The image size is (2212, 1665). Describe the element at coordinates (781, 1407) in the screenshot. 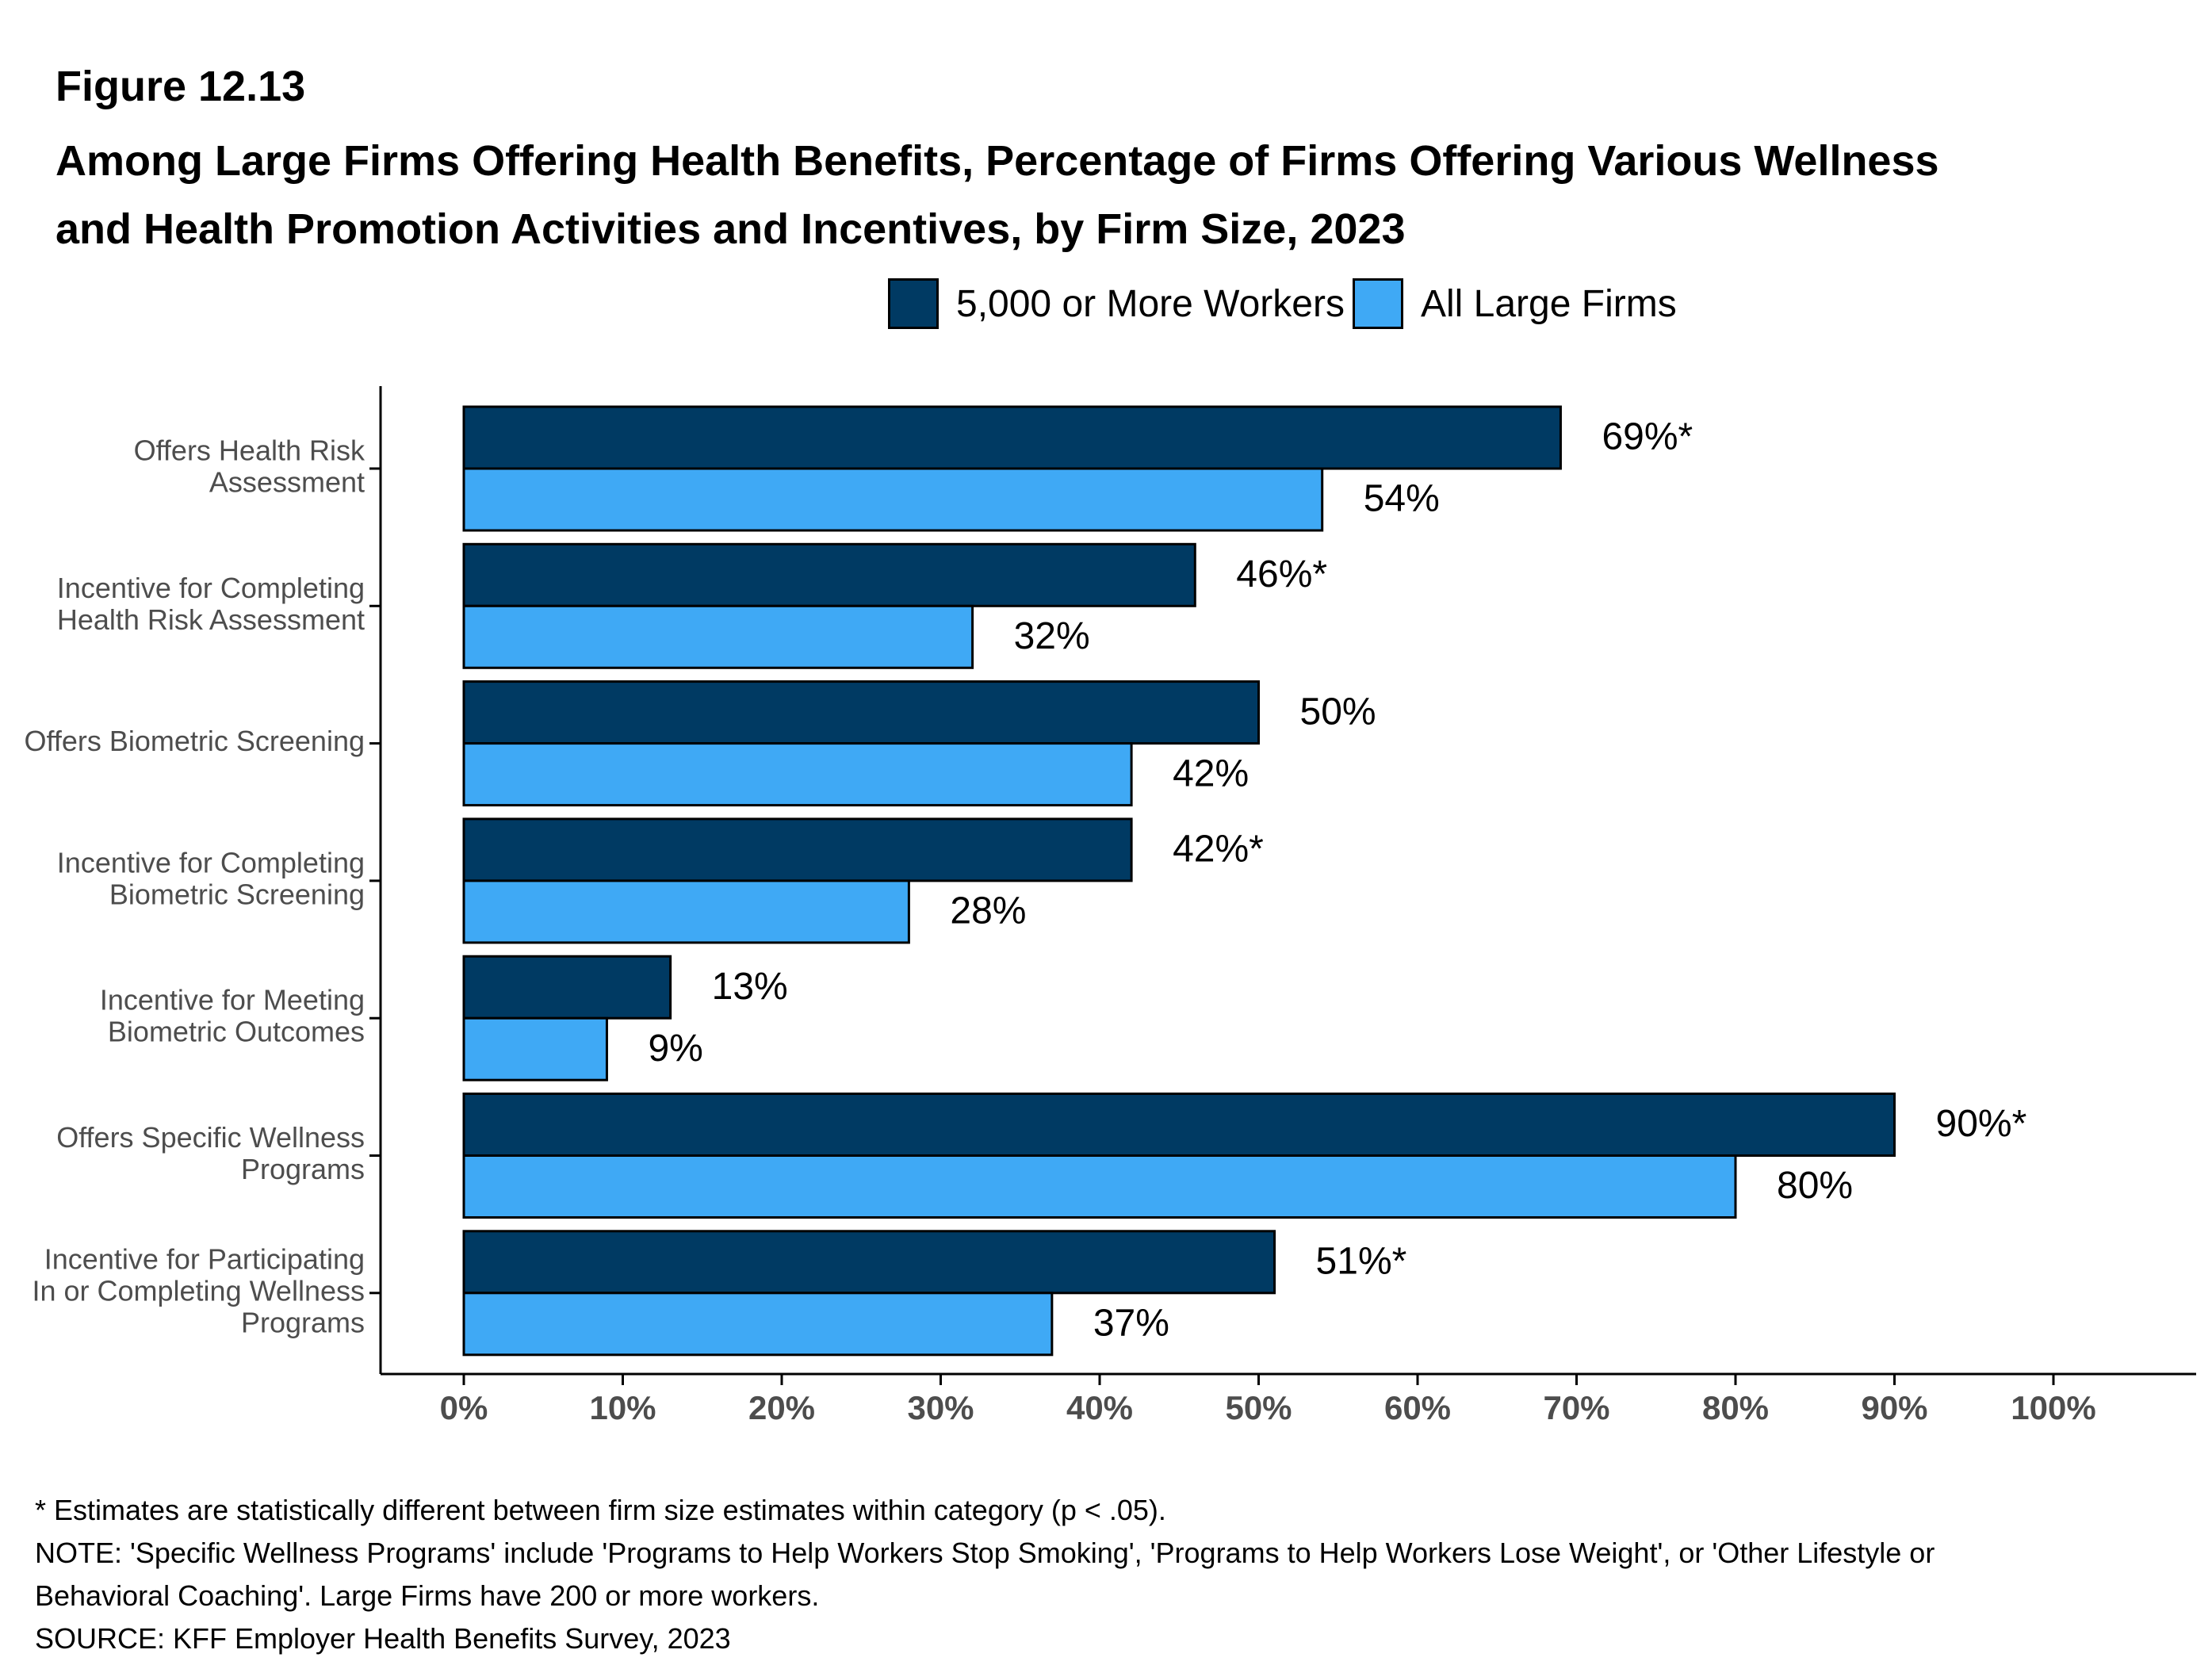

I see `x-tick-label: 20%` at that location.